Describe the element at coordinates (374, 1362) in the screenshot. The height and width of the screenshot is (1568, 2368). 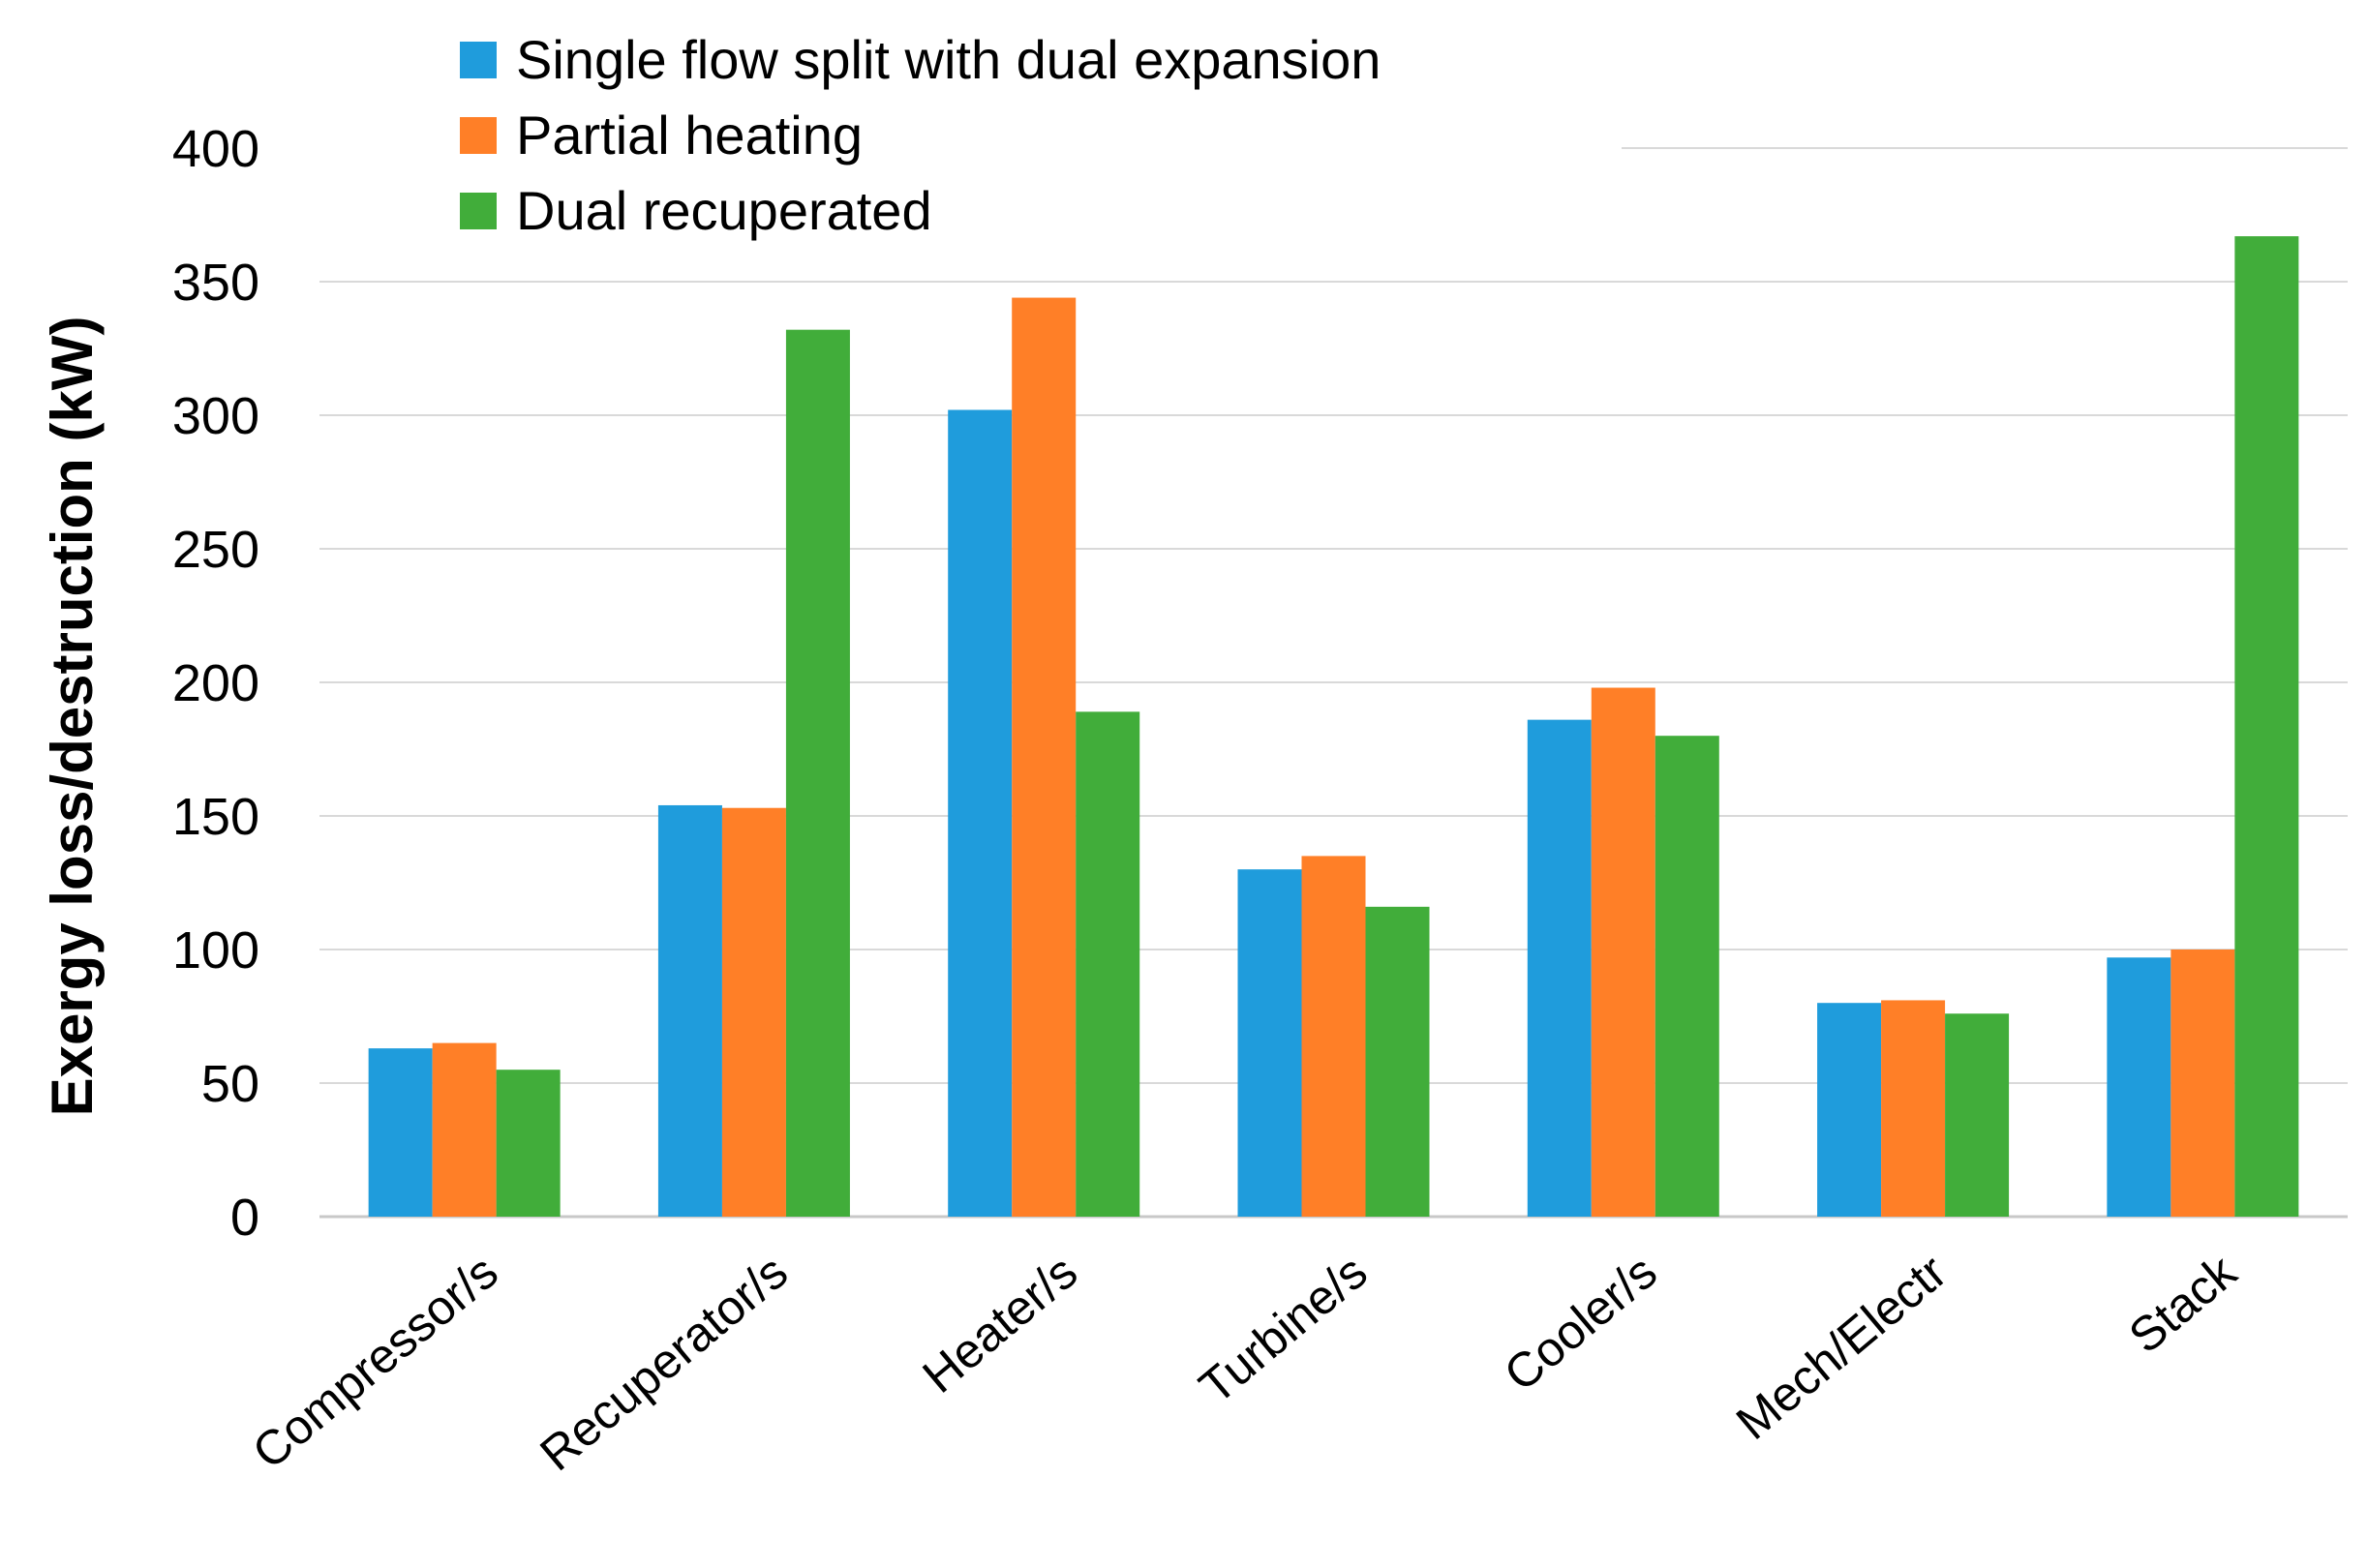
I see `x-tick-label: Compressor/s` at that location.